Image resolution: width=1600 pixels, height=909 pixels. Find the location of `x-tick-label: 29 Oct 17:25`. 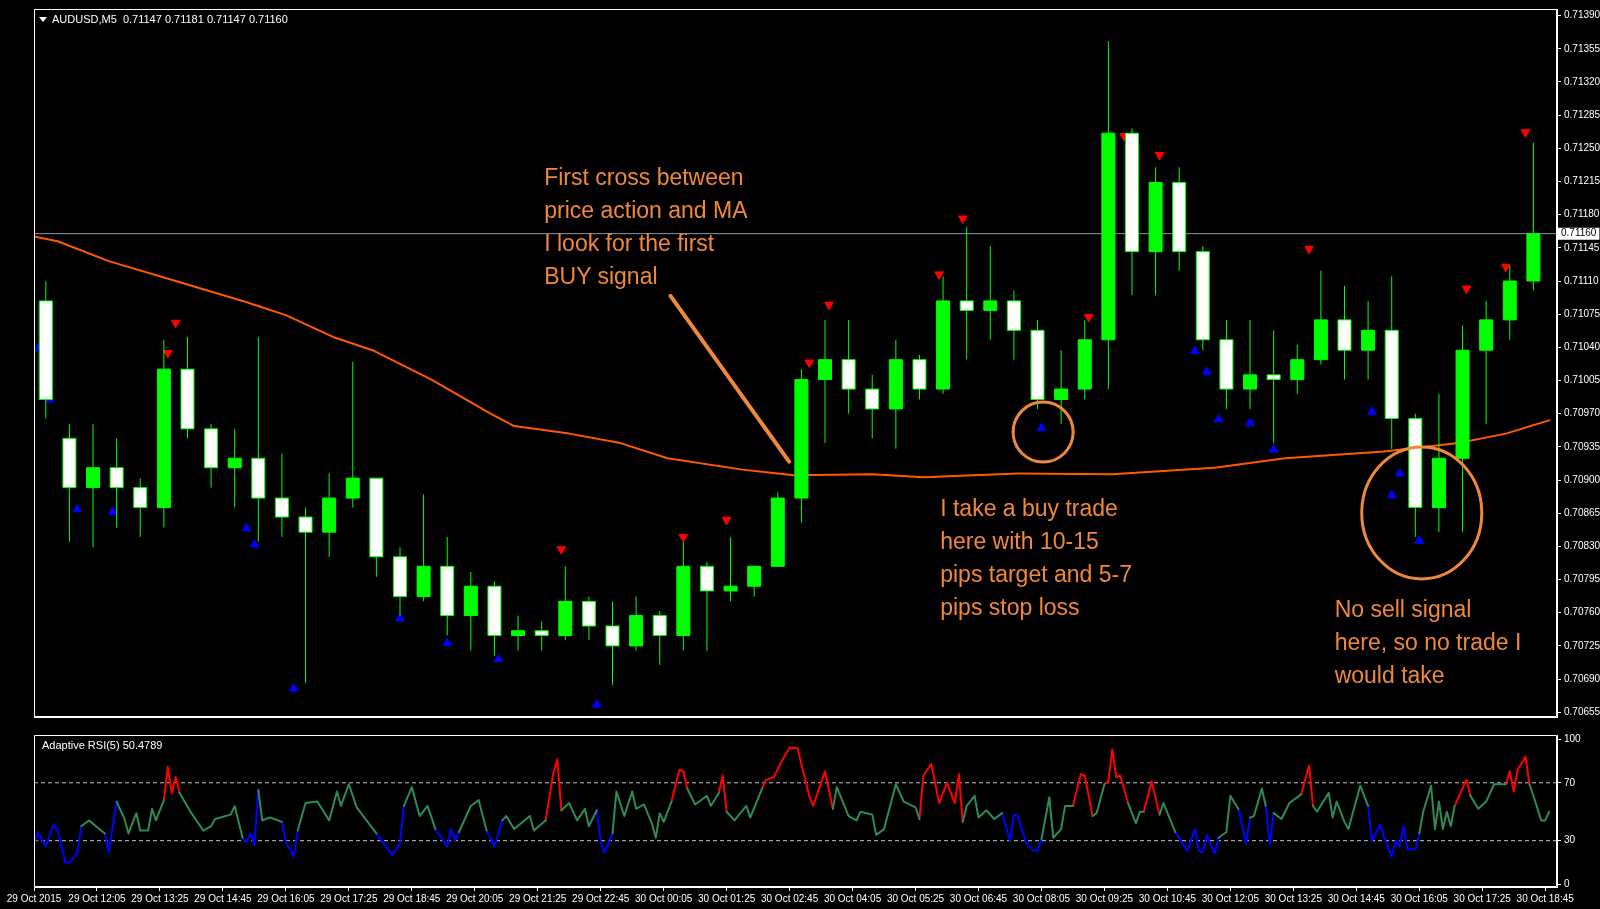

x-tick-label: 29 Oct 17:25 is located at coordinates (349, 898).